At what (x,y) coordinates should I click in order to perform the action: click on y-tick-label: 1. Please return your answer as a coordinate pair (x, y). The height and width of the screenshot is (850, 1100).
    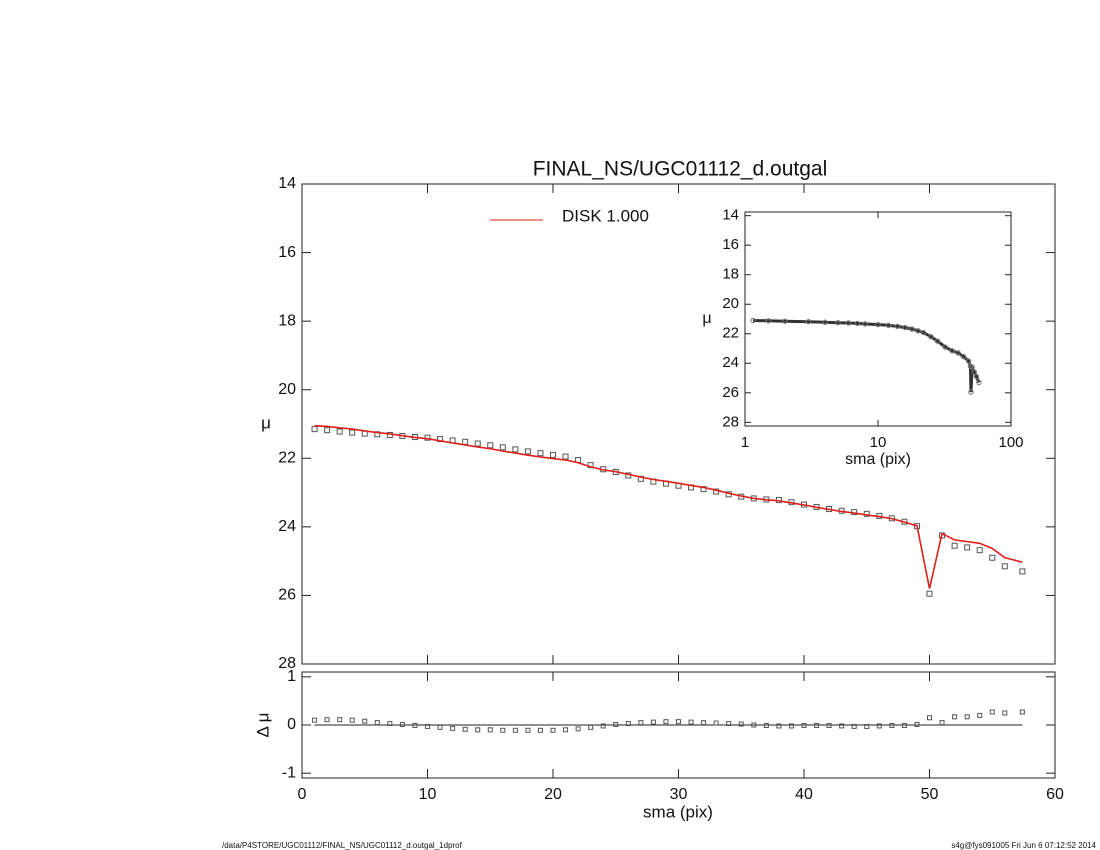
    Looking at the image, I should click on (291, 676).